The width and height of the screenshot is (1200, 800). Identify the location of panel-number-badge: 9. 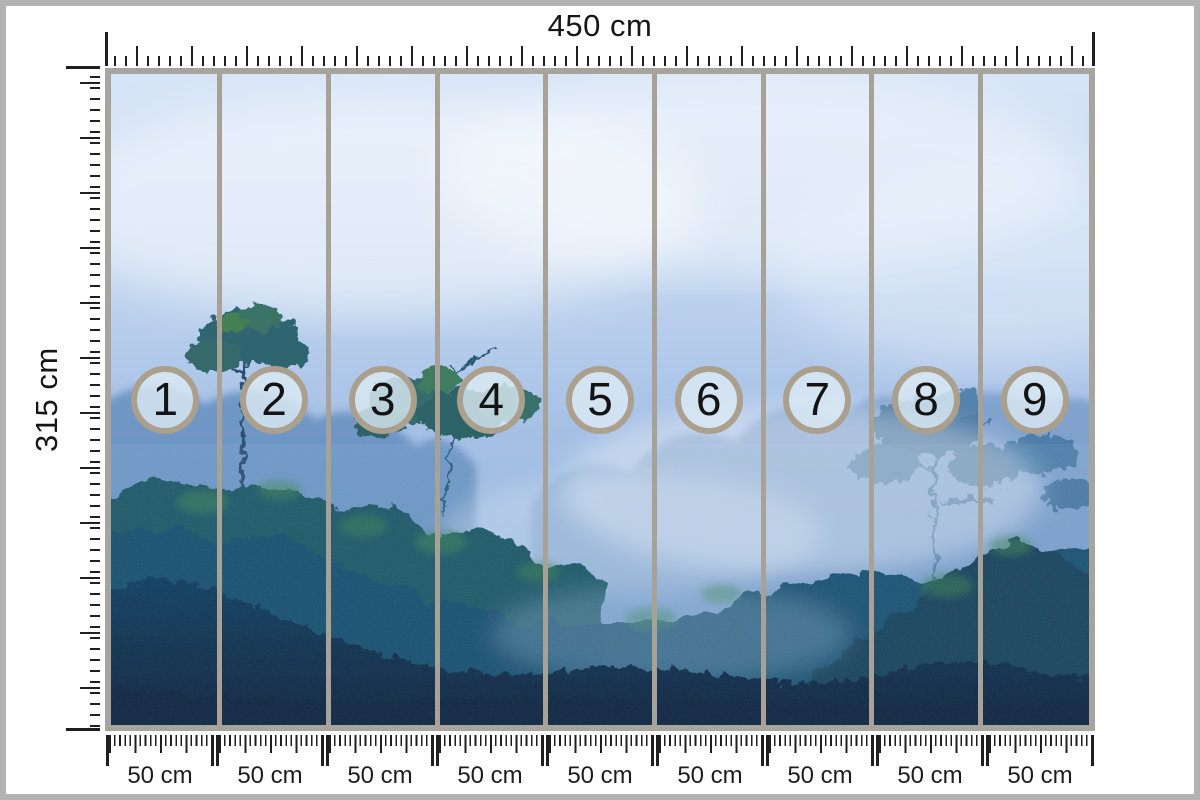
(1034, 400).